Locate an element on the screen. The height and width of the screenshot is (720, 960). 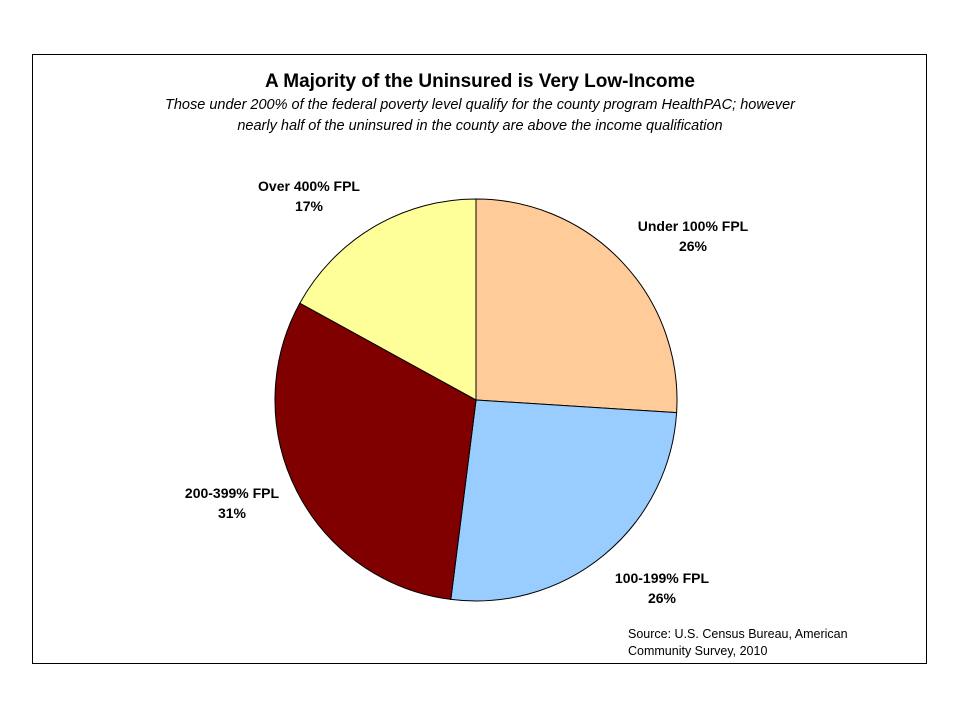
slice-label-3: 200-399% FPL is located at coordinates (232, 493).